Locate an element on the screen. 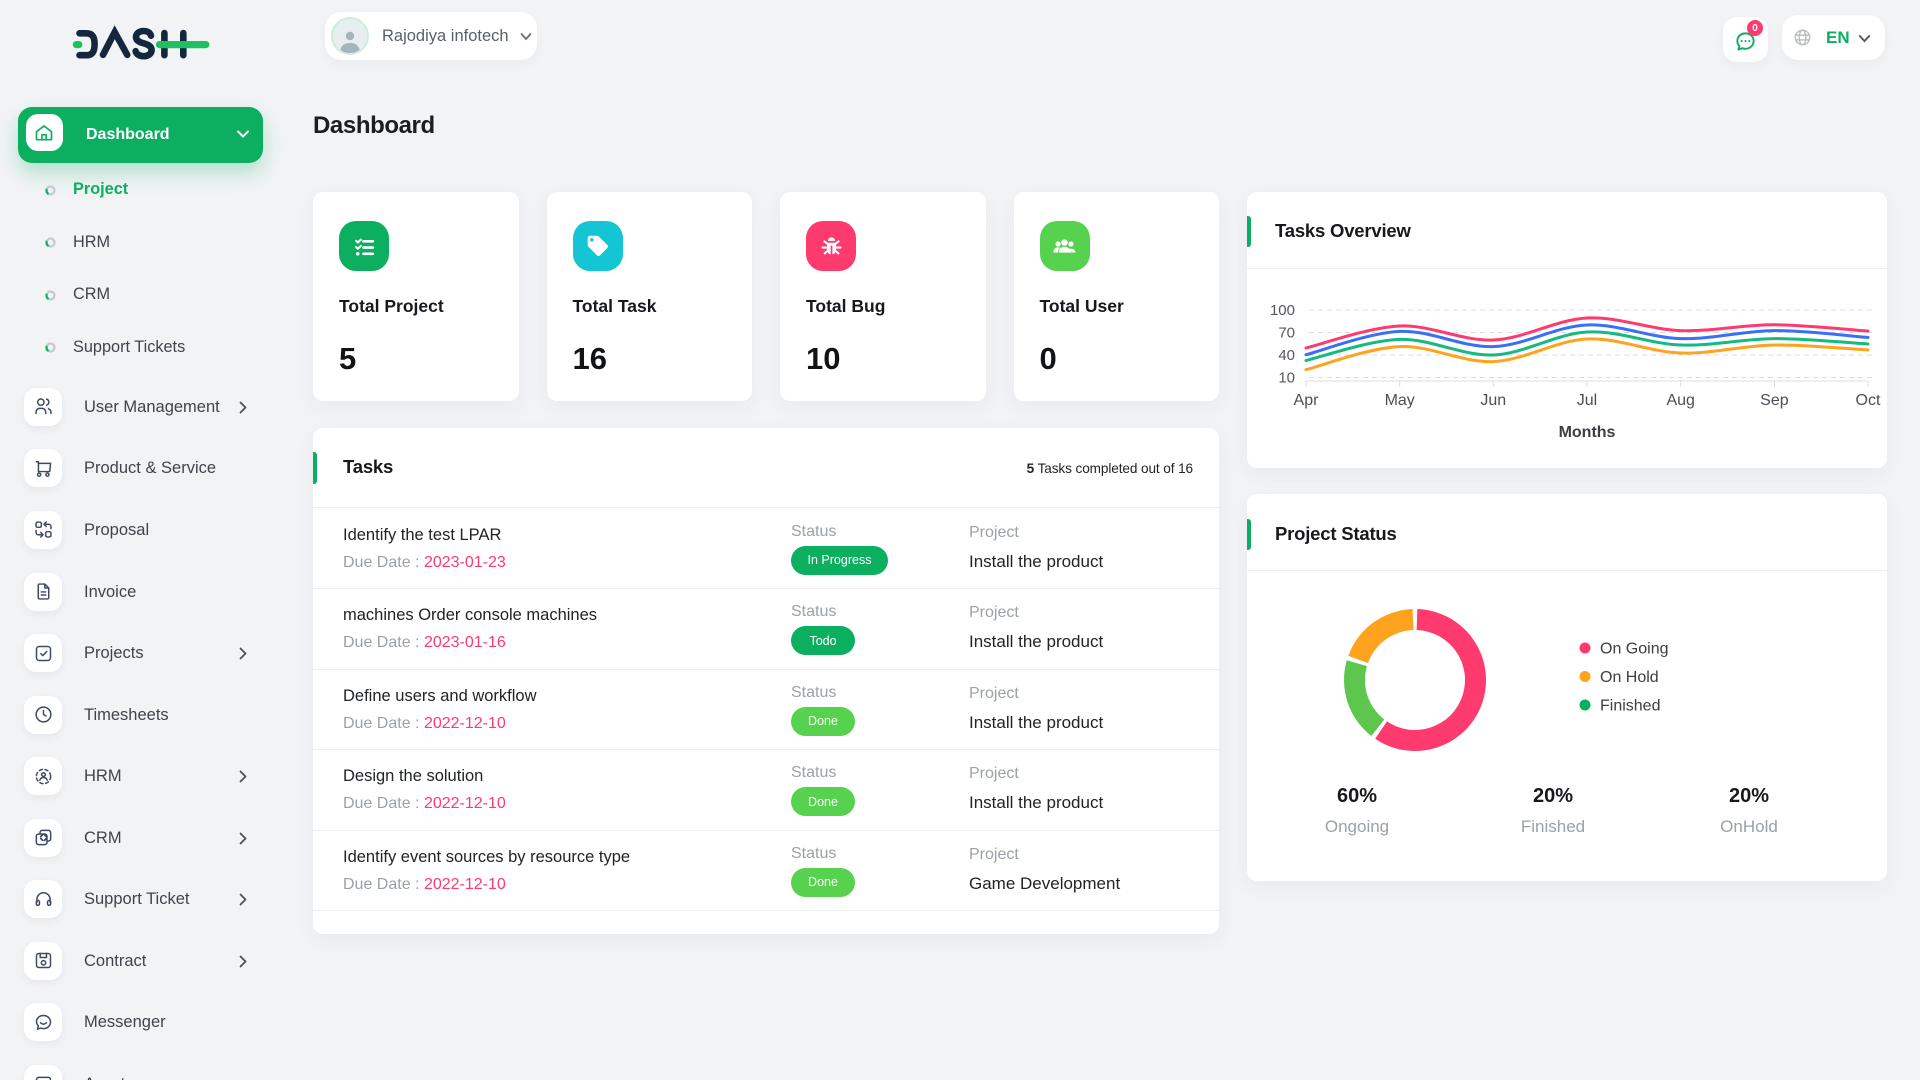 The image size is (1920, 1080). svg-text: Jul is located at coordinates (1587, 400).